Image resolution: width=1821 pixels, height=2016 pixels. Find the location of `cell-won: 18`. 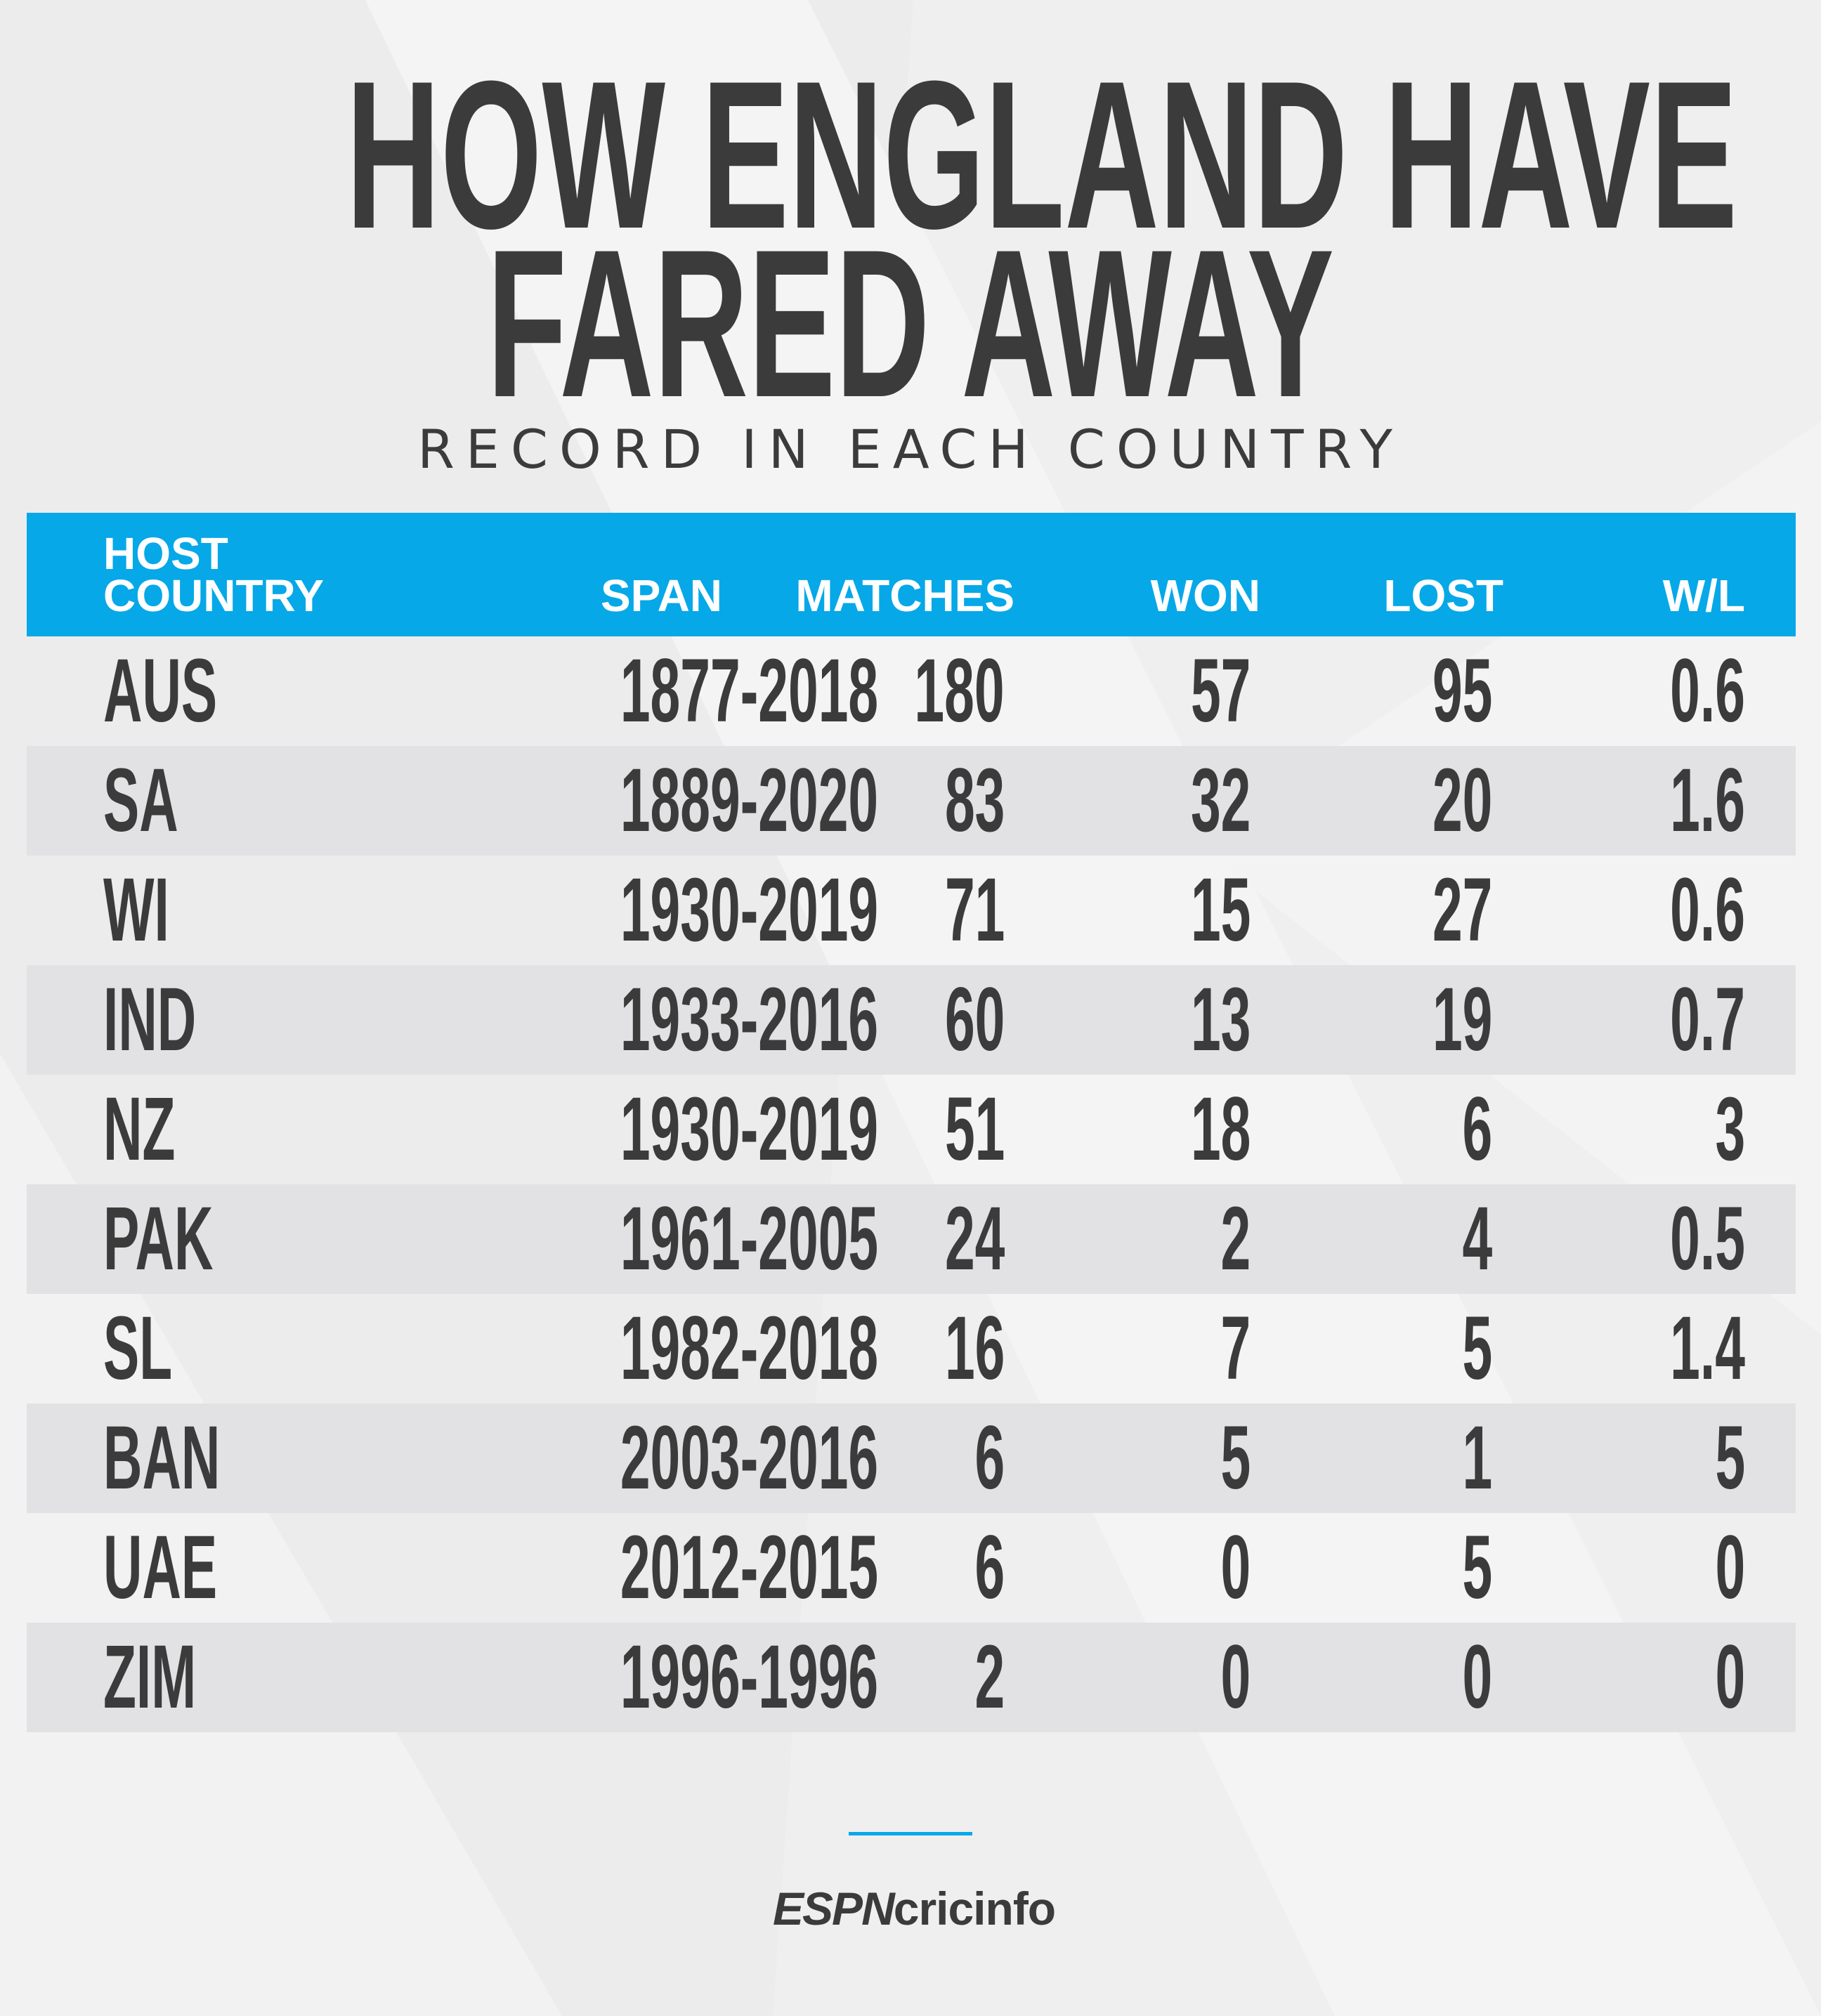

cell-won: 18 is located at coordinates (1220, 1129).